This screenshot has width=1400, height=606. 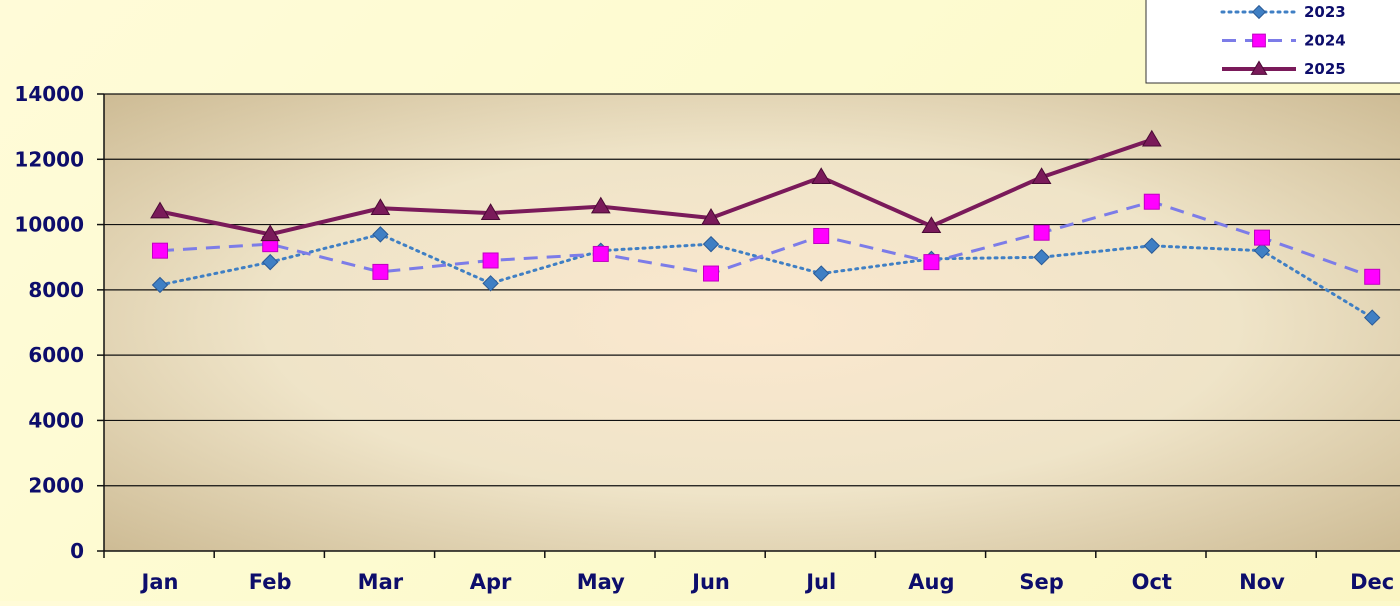 I want to click on y-tick-label: 0, so click(x=77, y=551).